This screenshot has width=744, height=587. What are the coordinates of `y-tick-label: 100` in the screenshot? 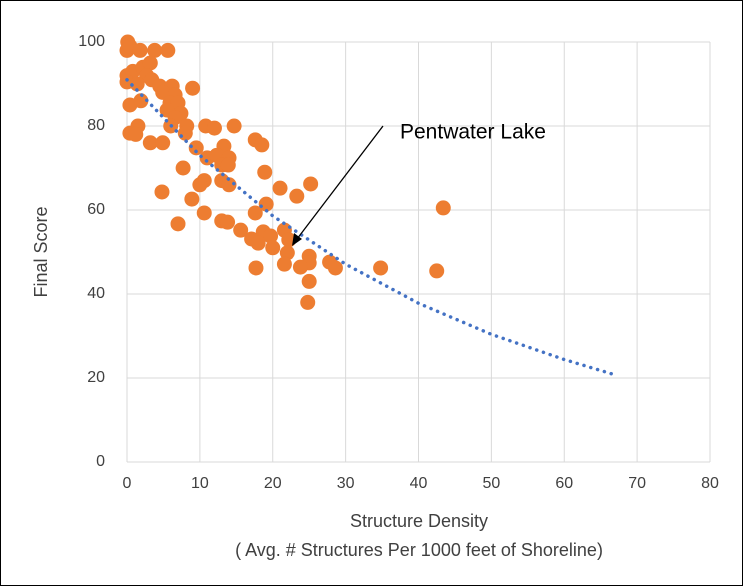 It's located at (91, 41).